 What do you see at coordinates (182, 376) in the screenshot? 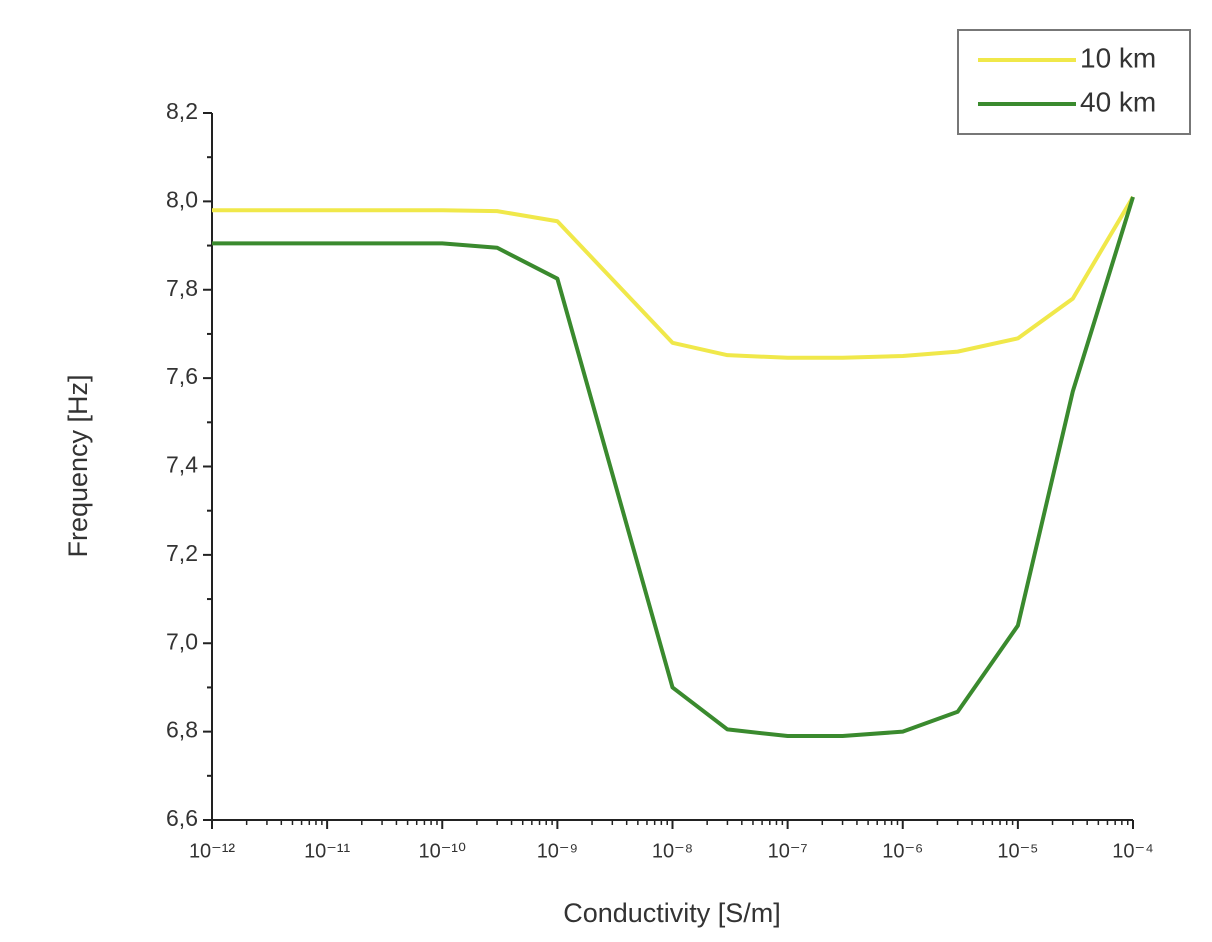
I see `y-tick-label: 7,6` at bounding box center [182, 376].